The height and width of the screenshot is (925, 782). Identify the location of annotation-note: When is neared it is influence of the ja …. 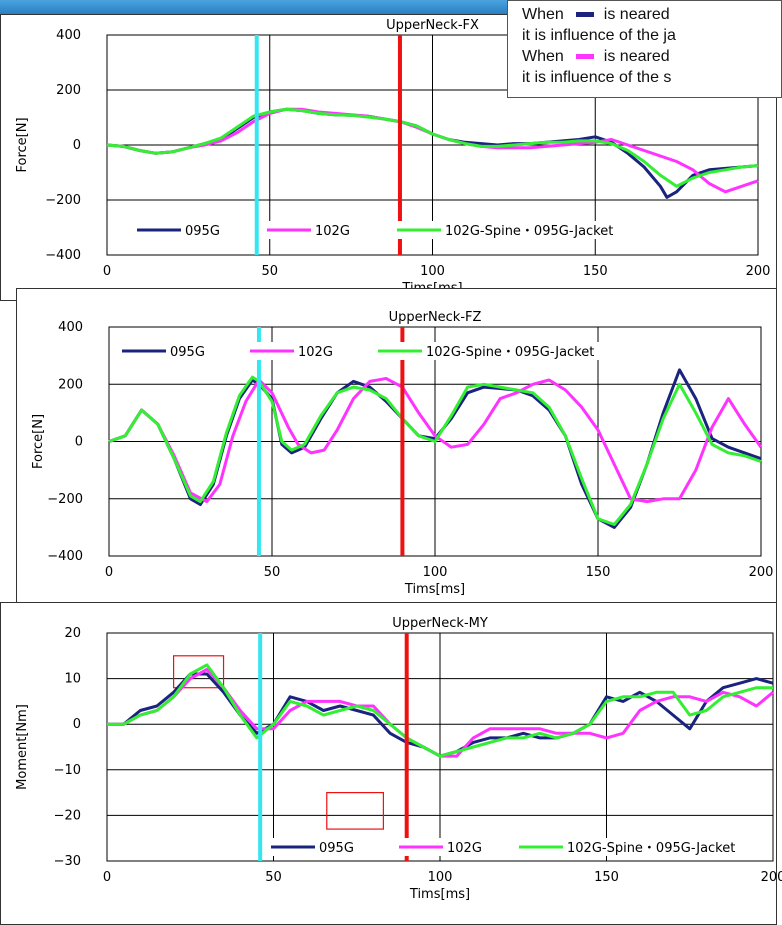
(644, 49).